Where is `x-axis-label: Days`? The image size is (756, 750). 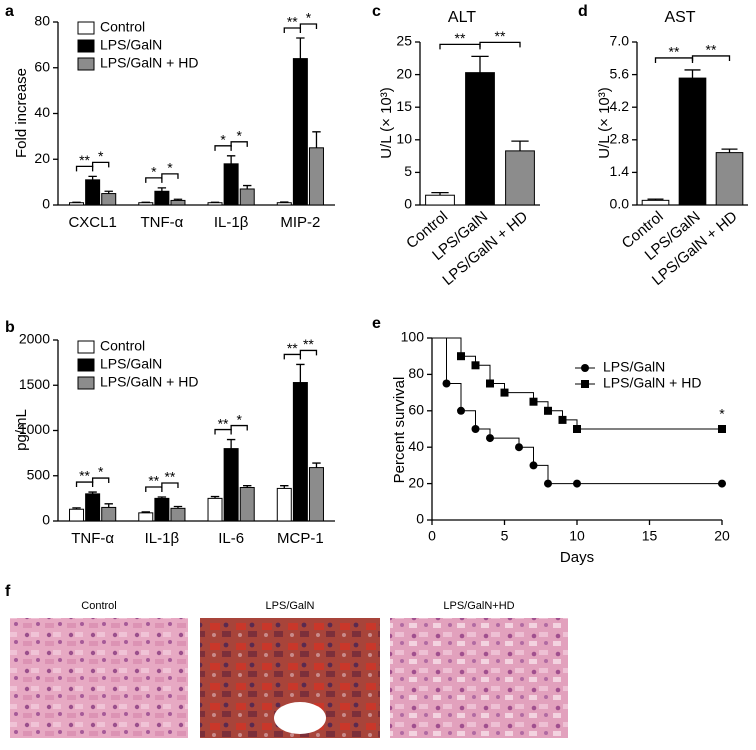 x-axis-label: Days is located at coordinates (577, 557).